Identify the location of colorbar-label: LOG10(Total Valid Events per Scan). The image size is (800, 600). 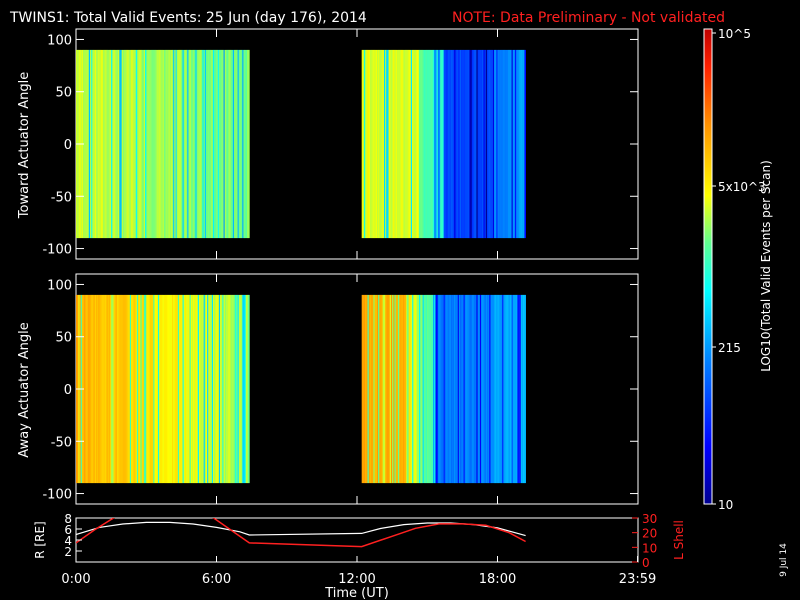
(766, 266).